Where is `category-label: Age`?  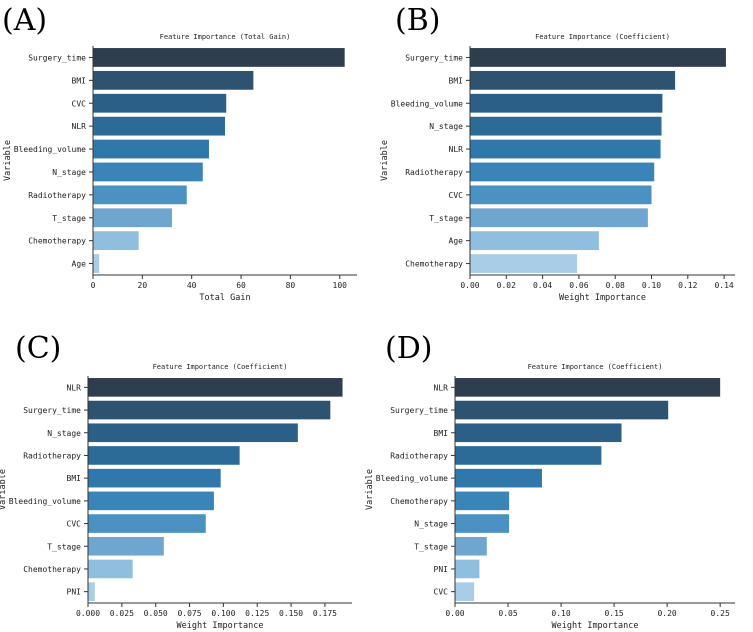
category-label: Age is located at coordinates (79, 264).